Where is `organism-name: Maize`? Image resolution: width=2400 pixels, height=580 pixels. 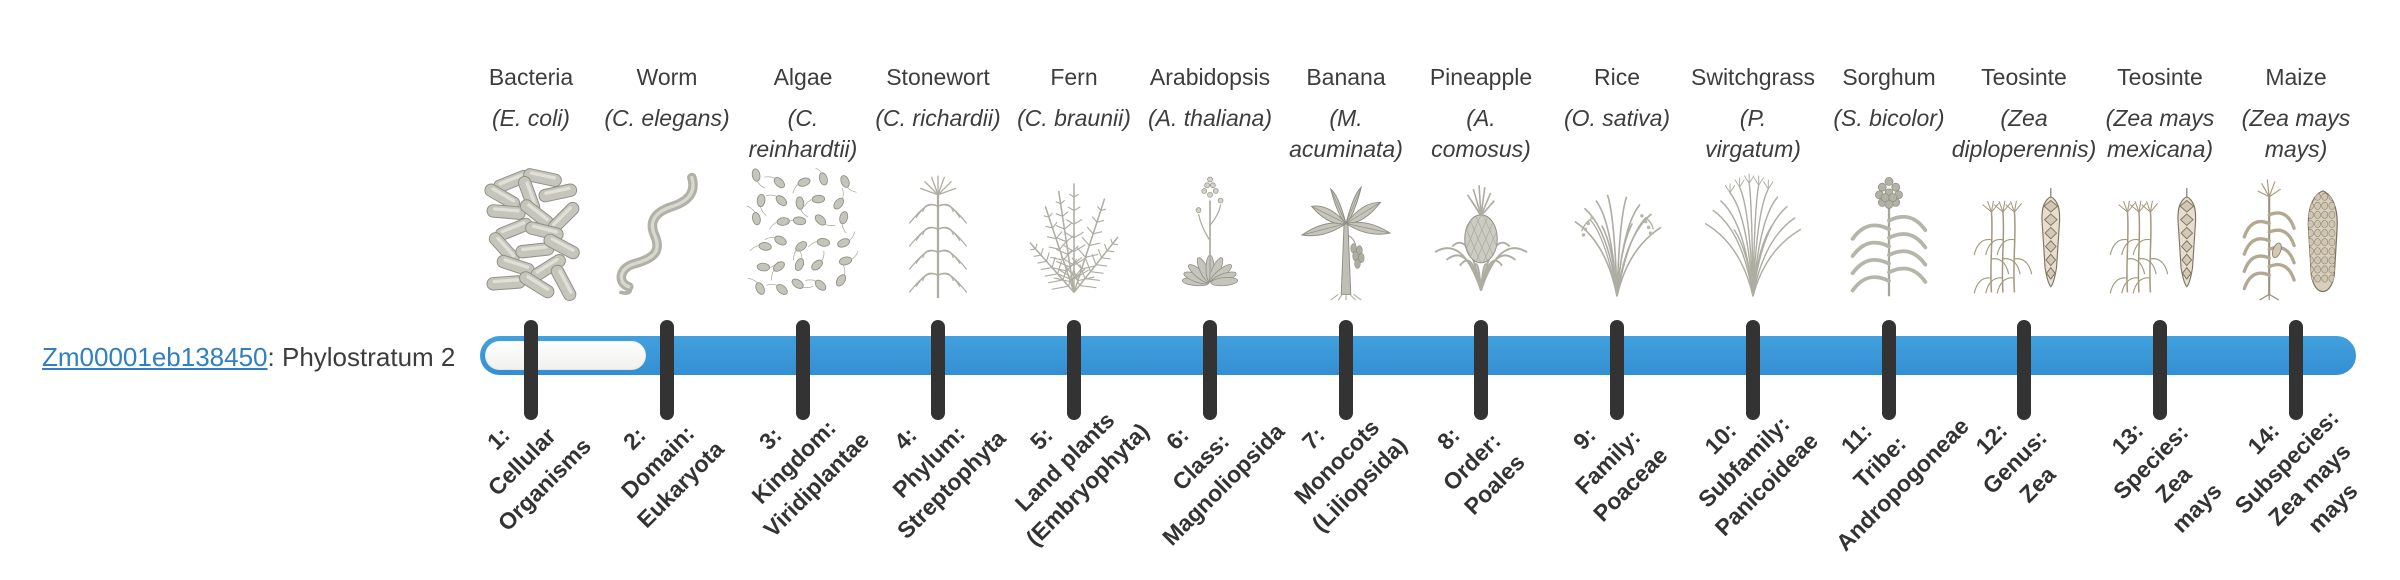
organism-name: Maize is located at coordinates (2296, 77).